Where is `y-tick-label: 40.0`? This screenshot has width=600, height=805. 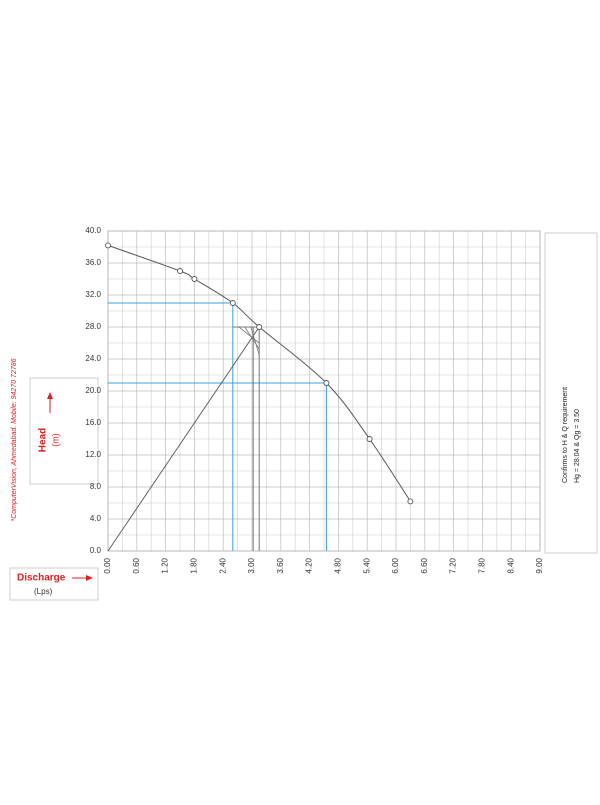
y-tick-label: 40.0 is located at coordinates (93, 230).